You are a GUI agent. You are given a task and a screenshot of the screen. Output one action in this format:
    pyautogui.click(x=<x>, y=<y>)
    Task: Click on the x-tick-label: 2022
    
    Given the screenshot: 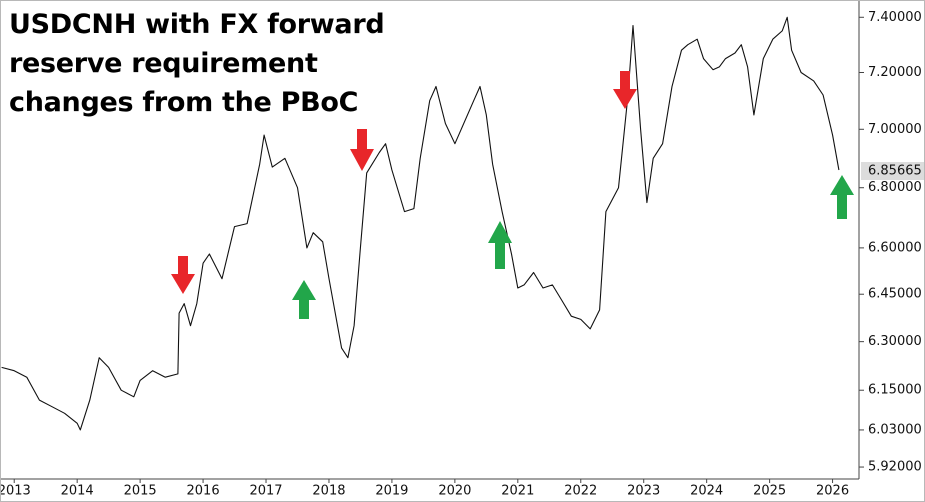 What is the action you would take?
    pyautogui.click(x=580, y=491)
    